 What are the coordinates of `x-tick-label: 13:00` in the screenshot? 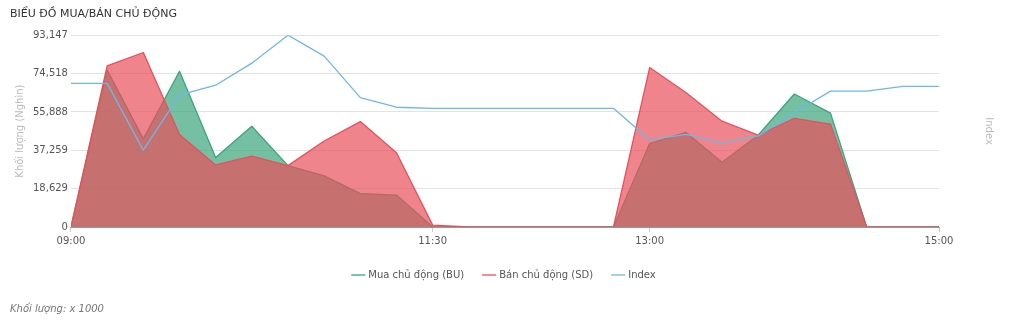 It's located at (650, 240).